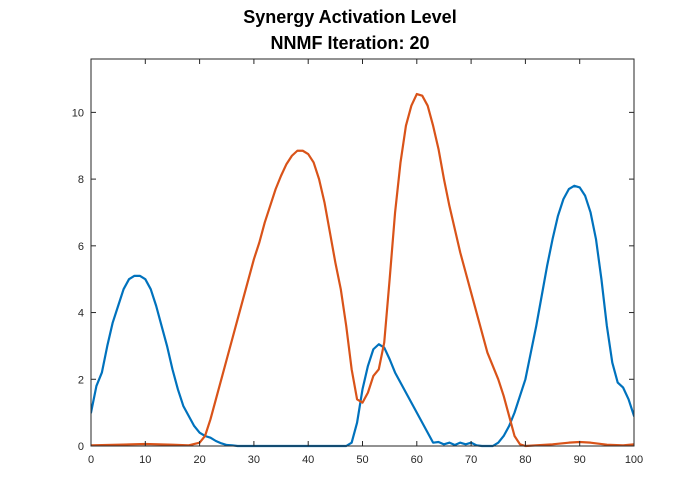 This screenshot has height=500, width=700. I want to click on x-tick-label: 20, so click(199, 460).